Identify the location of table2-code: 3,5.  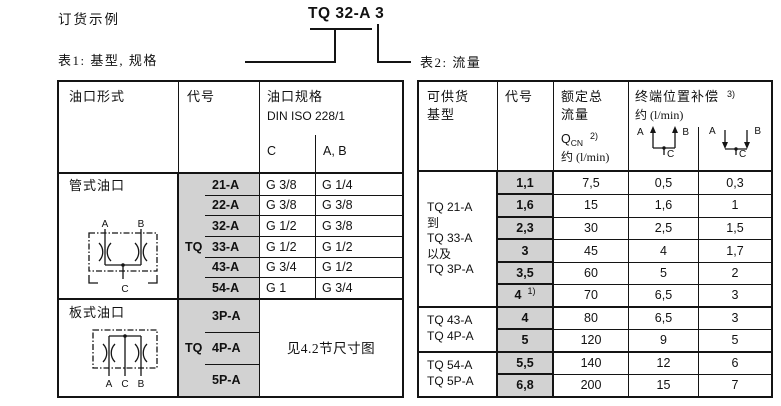
(525, 273).